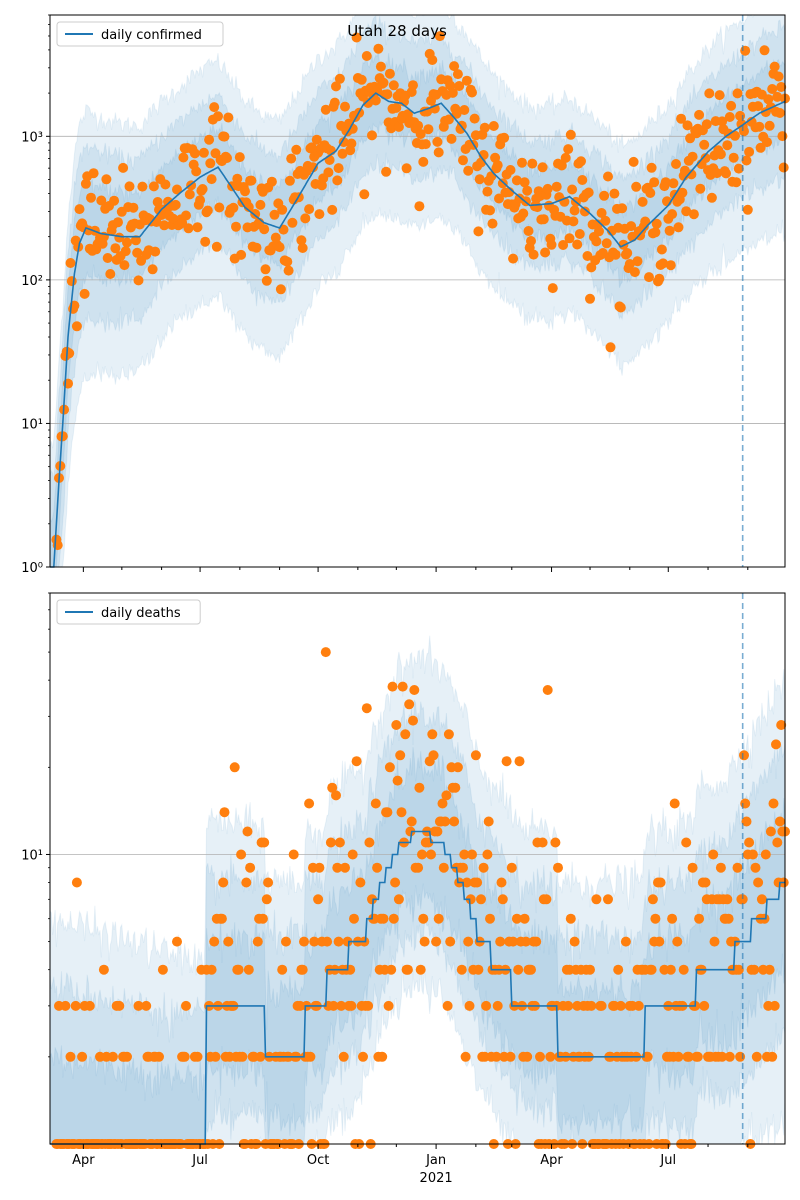 Image resolution: width=800 pixels, height=1200 pixels. Describe the element at coordinates (435, 1160) in the screenshot. I see `x-tick-label: Jan` at that location.